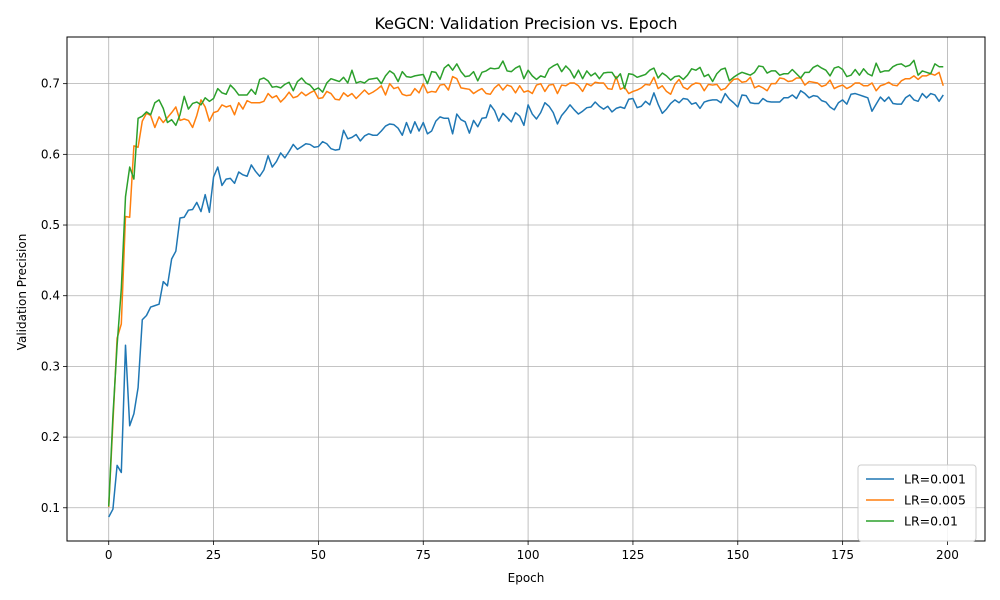 The width and height of the screenshot is (1000, 600). I want to click on x-axis-ticks: 0 25 50 75 100 125 150 175 200, so click(532, 551).